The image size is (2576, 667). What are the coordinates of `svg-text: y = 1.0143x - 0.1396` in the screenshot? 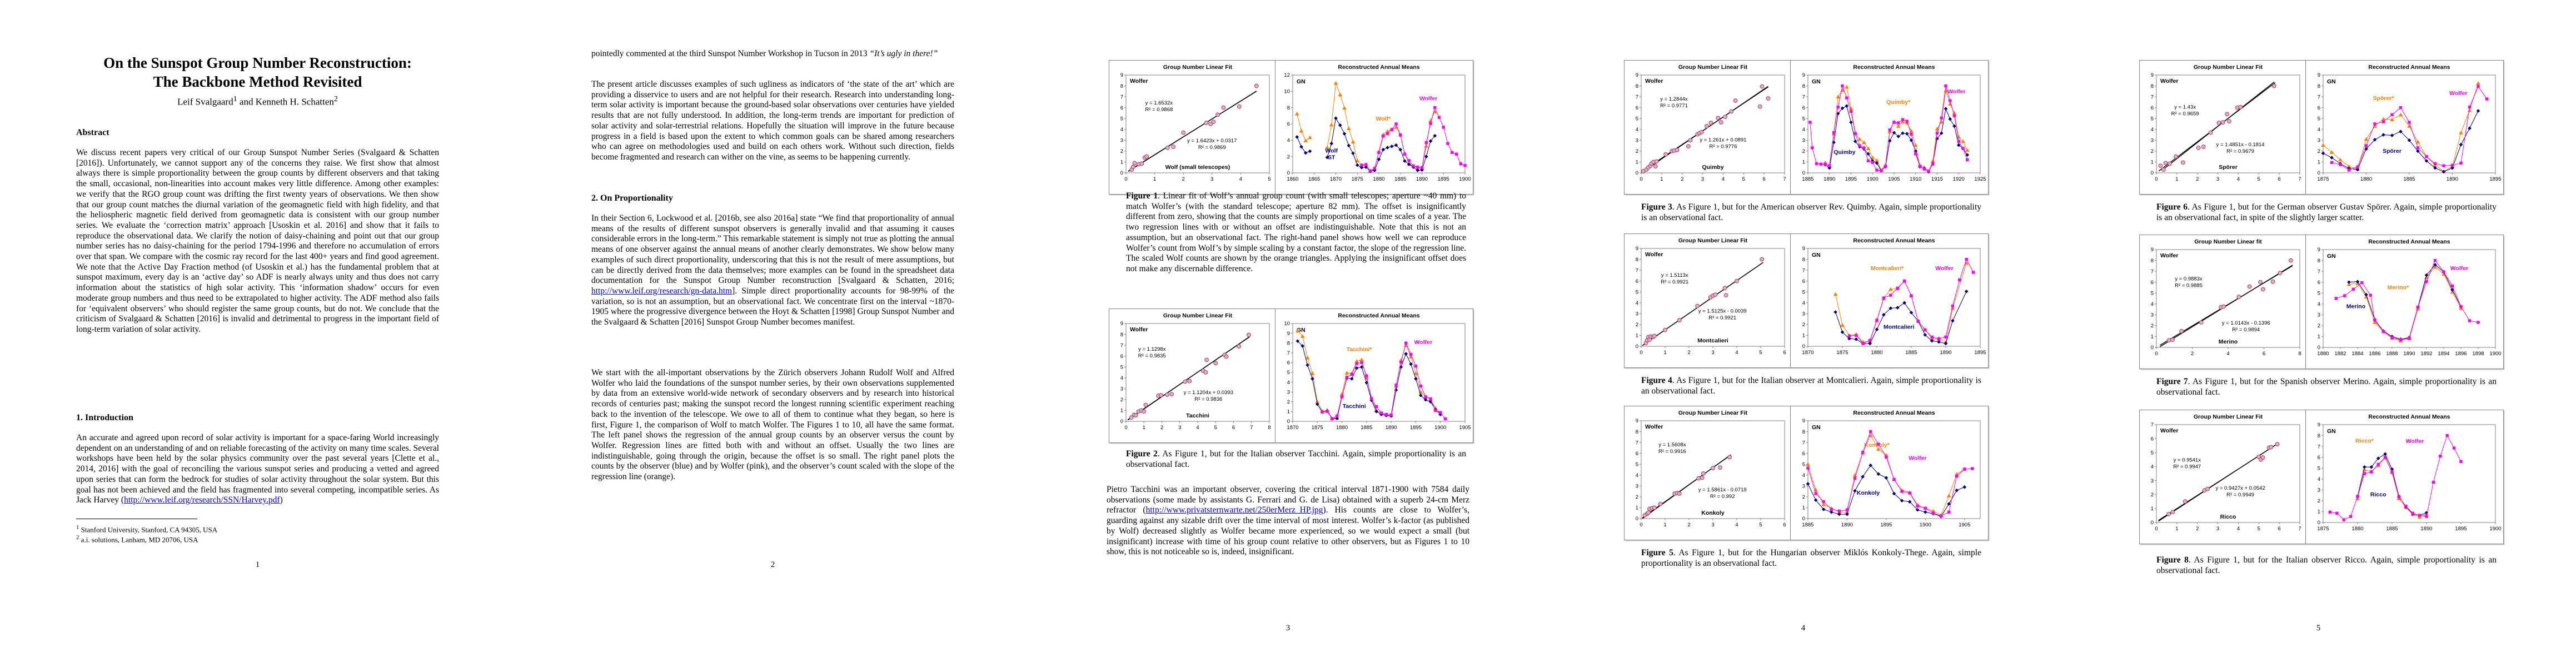 It's located at (2246, 323).